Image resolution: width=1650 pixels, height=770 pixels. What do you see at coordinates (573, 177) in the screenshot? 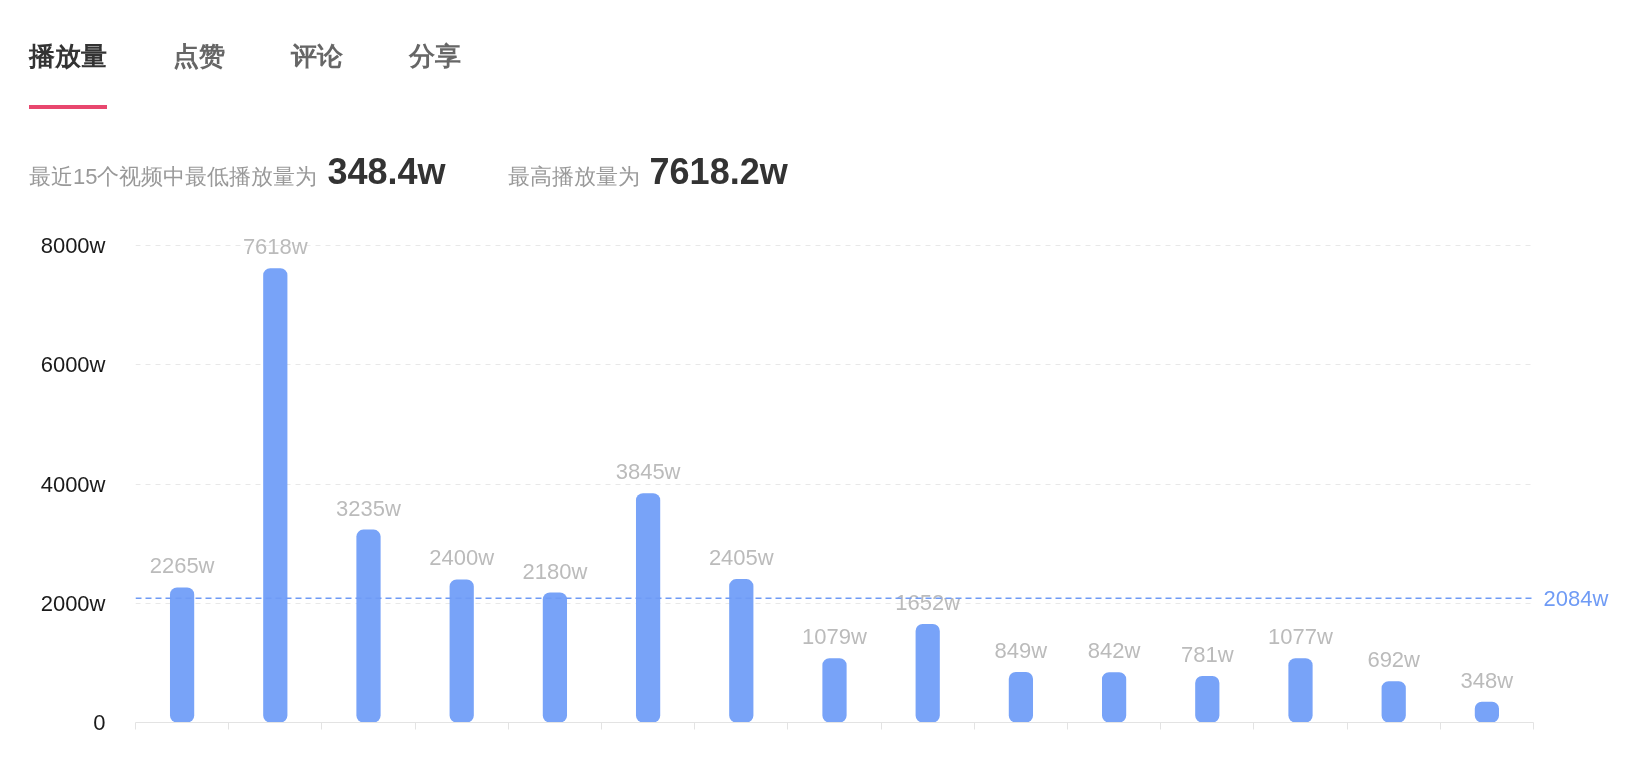
I see `text: 最高播放量为` at bounding box center [573, 177].